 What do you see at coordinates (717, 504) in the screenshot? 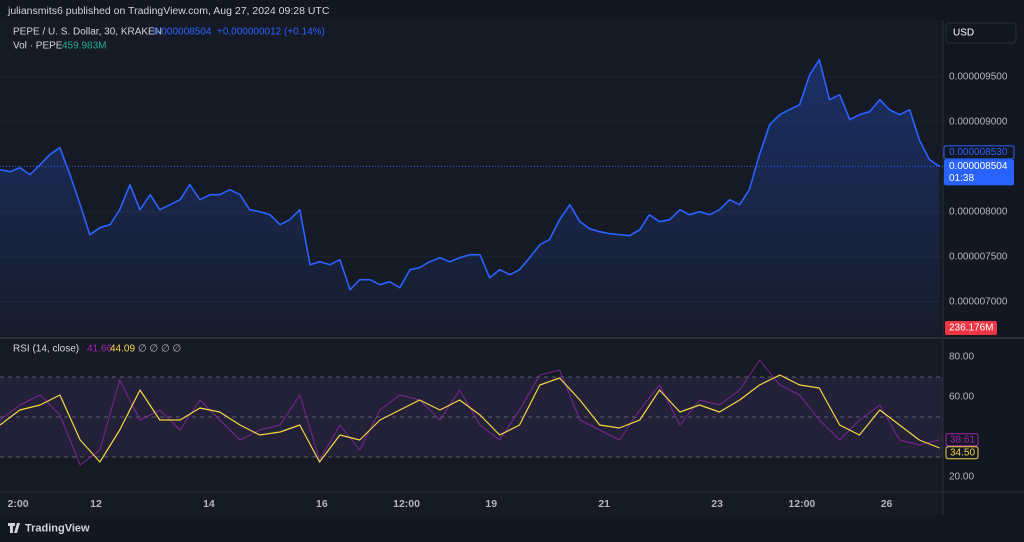
I see `x-tick-label: 23` at bounding box center [717, 504].